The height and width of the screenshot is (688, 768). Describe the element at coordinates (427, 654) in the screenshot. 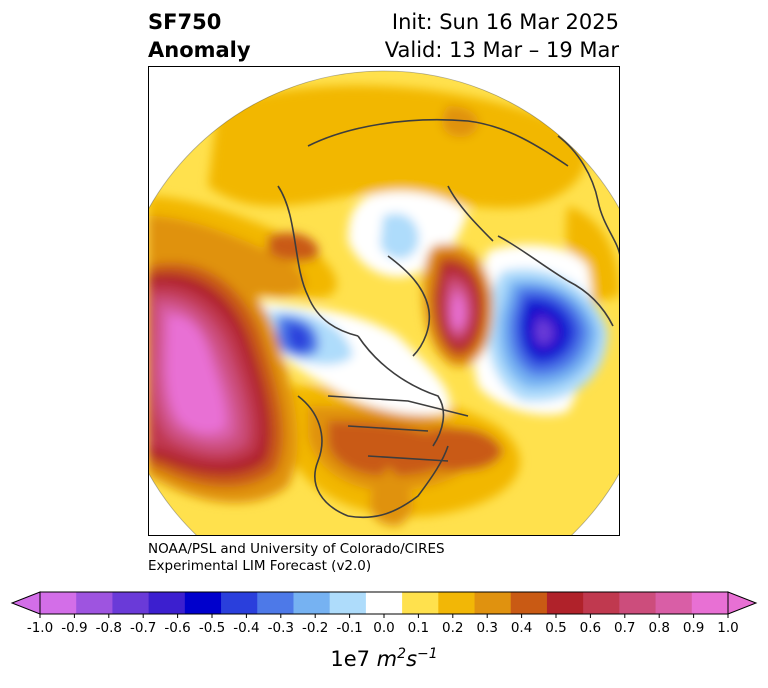

I see `unit-s-exp: −1` at that location.